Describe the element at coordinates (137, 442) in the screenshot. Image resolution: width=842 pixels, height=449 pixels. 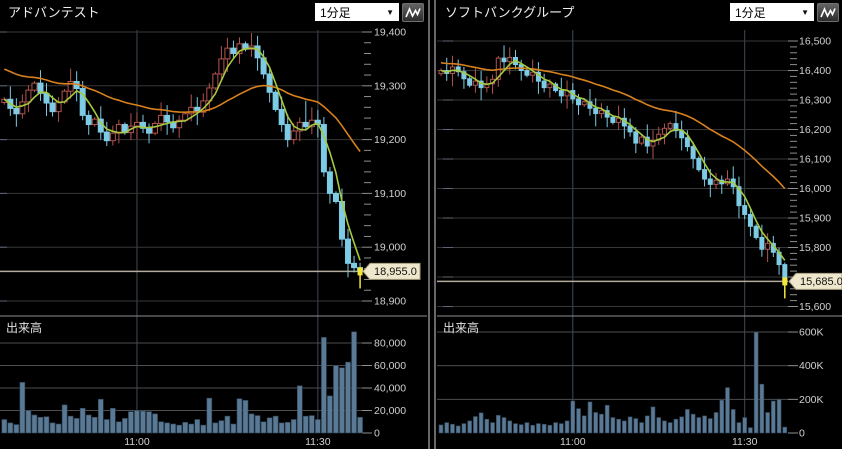
I see `svg-text: 11:00` at that location.